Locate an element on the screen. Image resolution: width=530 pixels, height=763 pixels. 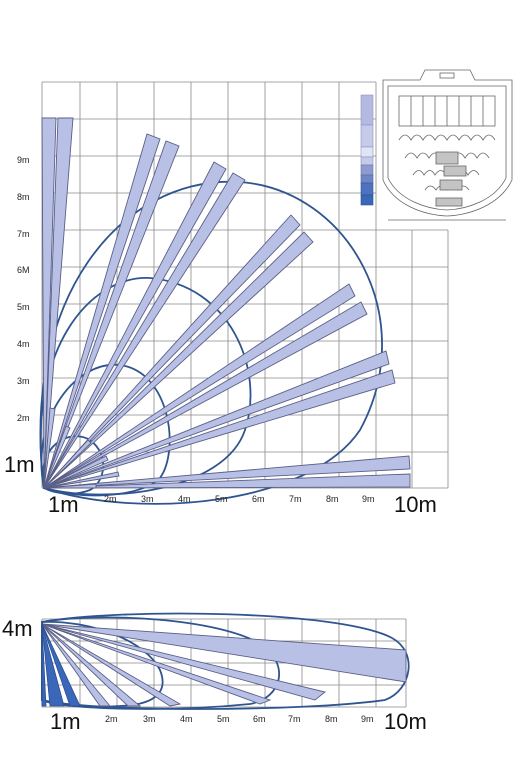
top-x-axis-labels: 1m 2m 3m 4m 5m 6m 7m 8m 9m 10m is located at coordinates (242, 504).